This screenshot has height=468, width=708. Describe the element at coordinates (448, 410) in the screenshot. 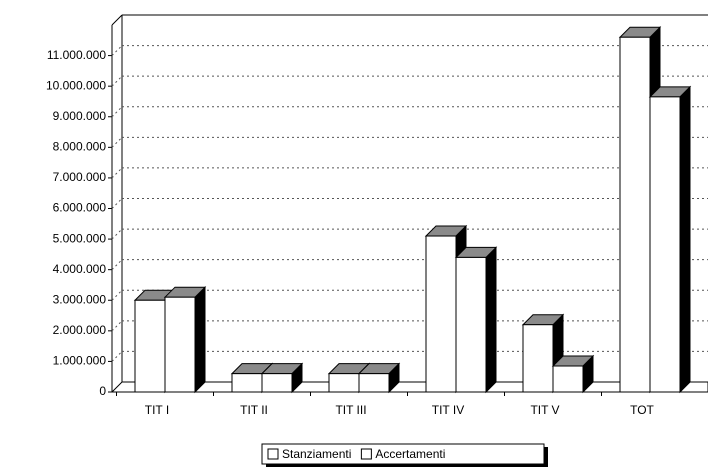

I see `x-tick-label: TIT IV` at that location.